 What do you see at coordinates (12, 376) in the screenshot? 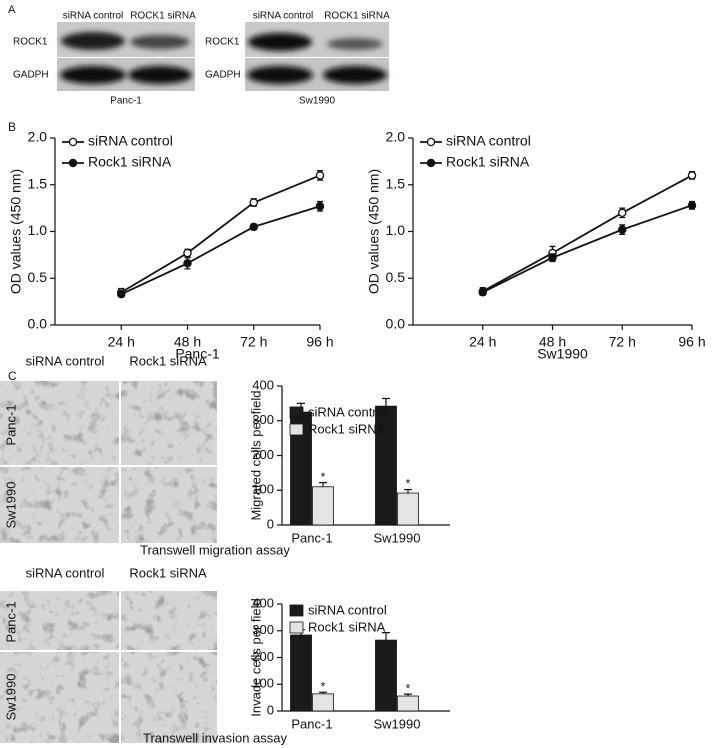
I see `panel-label: C` at bounding box center [12, 376].